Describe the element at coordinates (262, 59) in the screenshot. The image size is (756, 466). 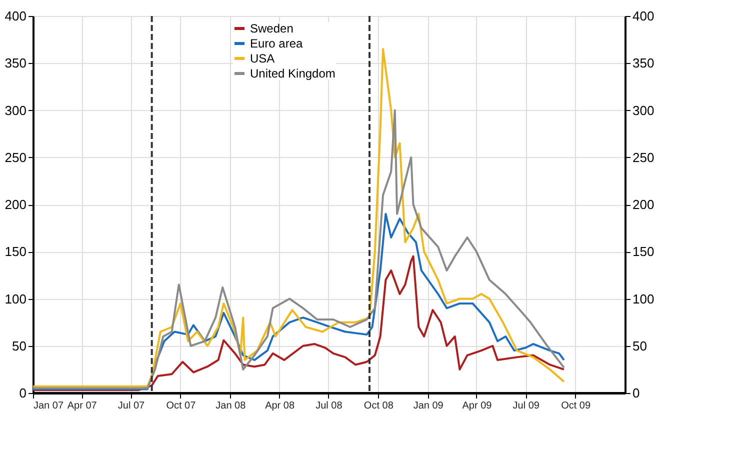
I see `legend-label: USA` at that location.